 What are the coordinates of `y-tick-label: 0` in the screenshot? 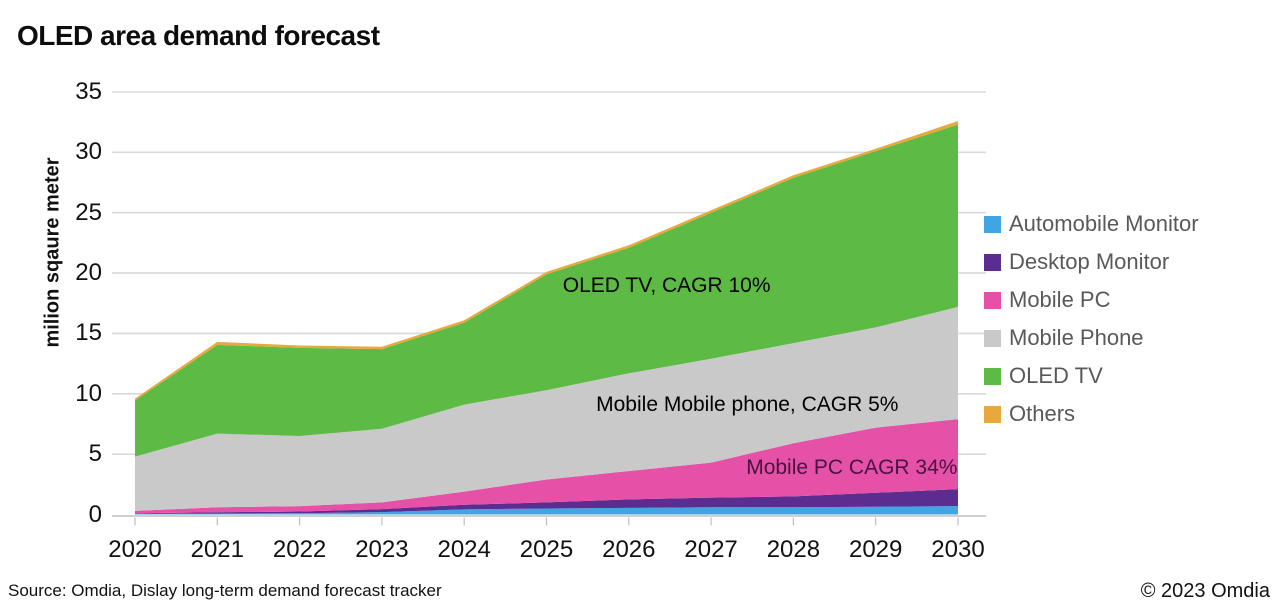 It's located at (95, 514).